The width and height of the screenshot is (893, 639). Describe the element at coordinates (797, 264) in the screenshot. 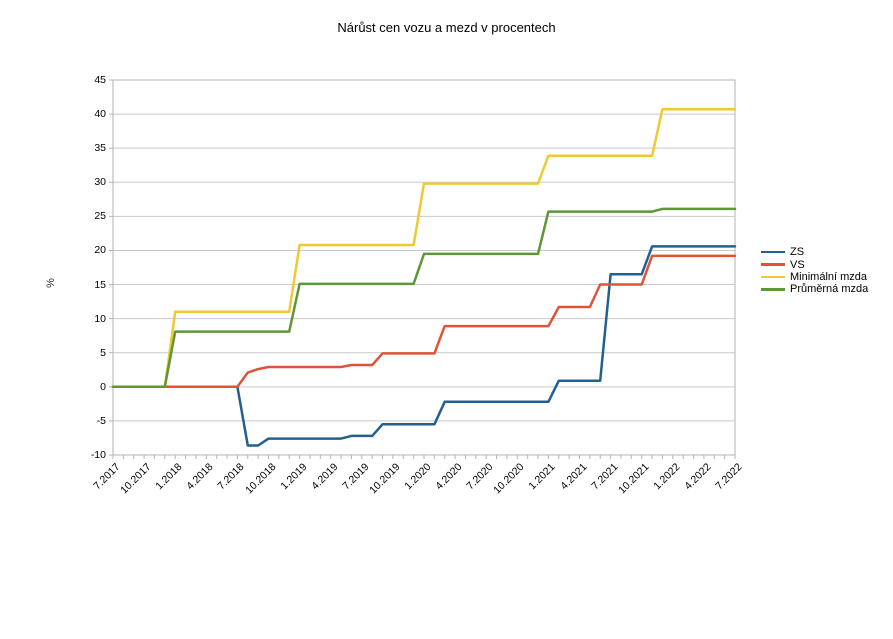

I see `legend-label: VS` at that location.